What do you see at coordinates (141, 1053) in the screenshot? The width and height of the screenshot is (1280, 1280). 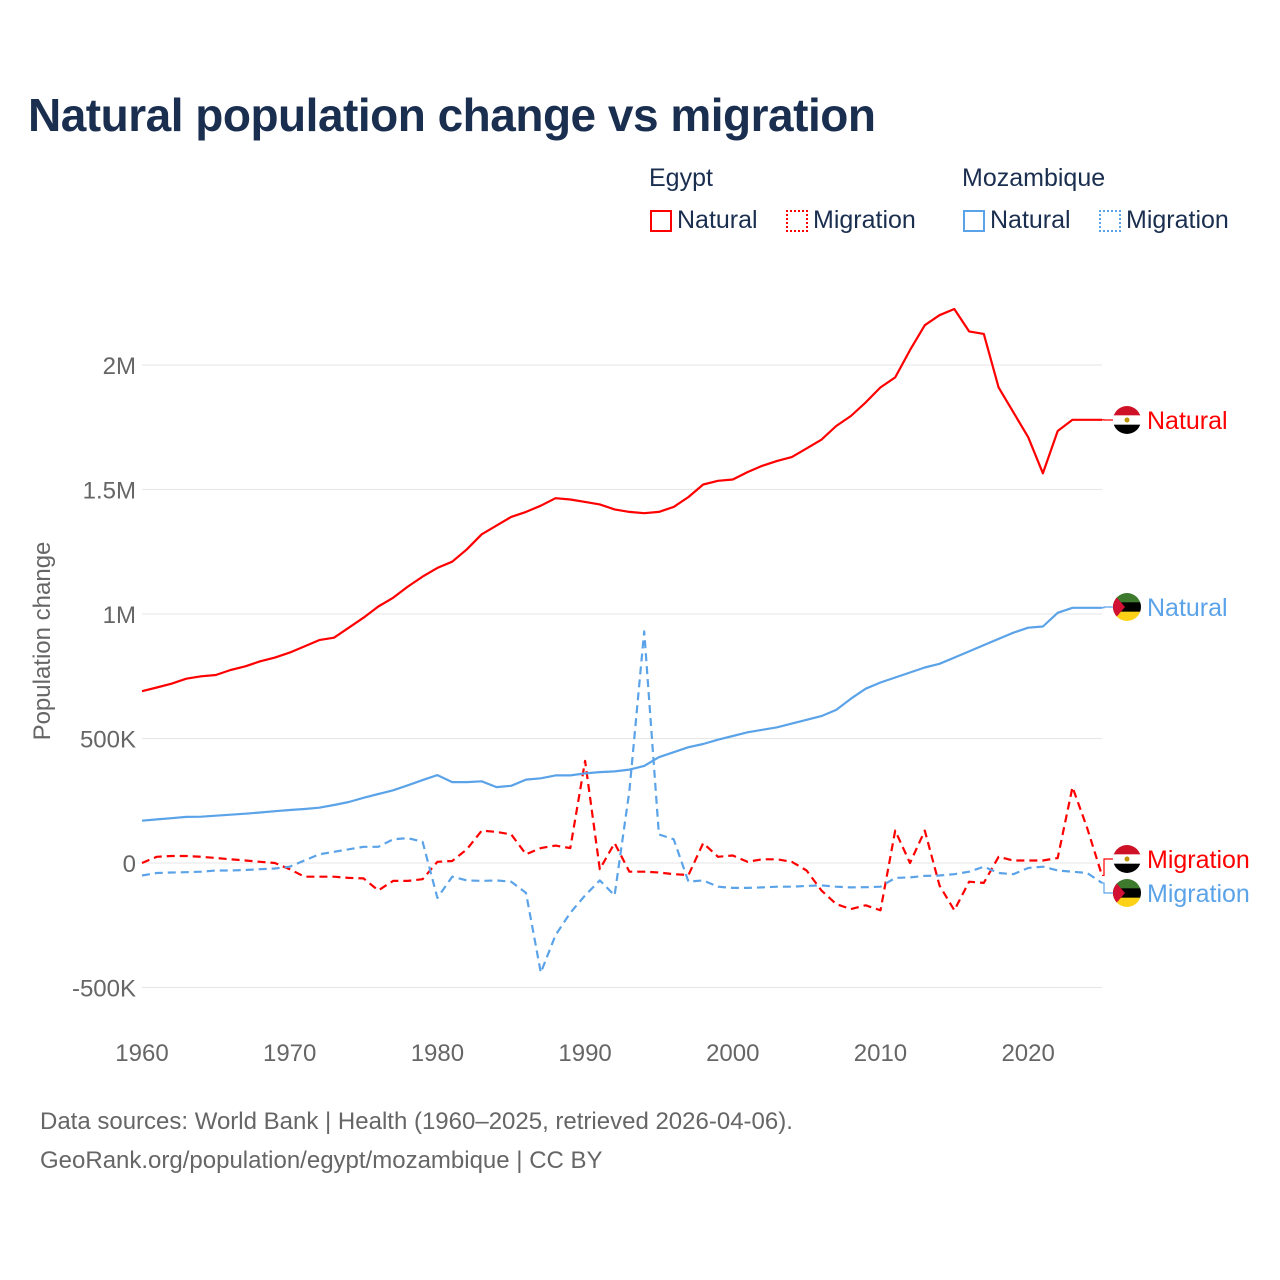 I see `x-tick-label: 1960` at bounding box center [141, 1053].